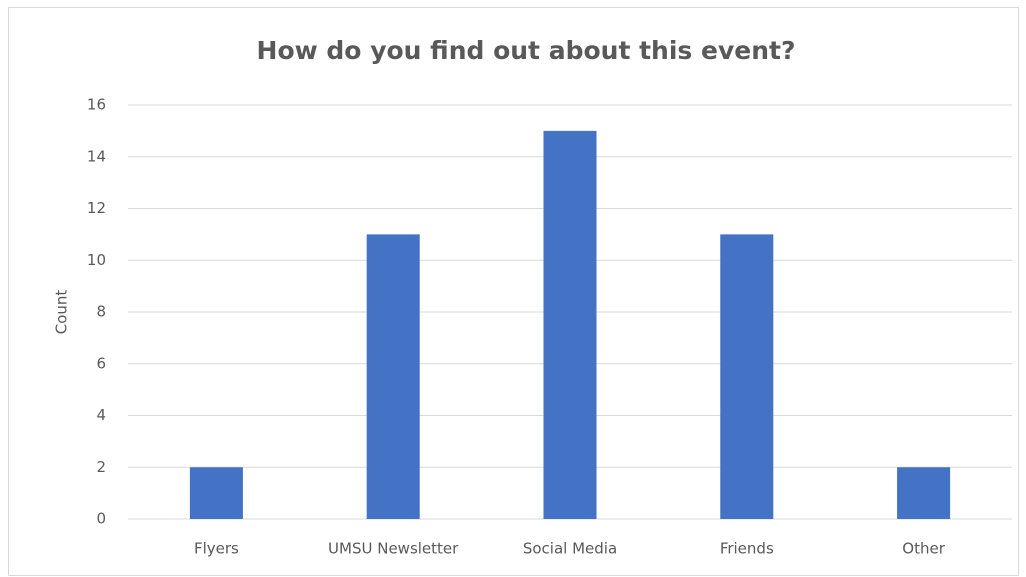 The width and height of the screenshot is (1026, 577). Describe the element at coordinates (101, 312) in the screenshot. I see `y-tick-label: 8` at that location.